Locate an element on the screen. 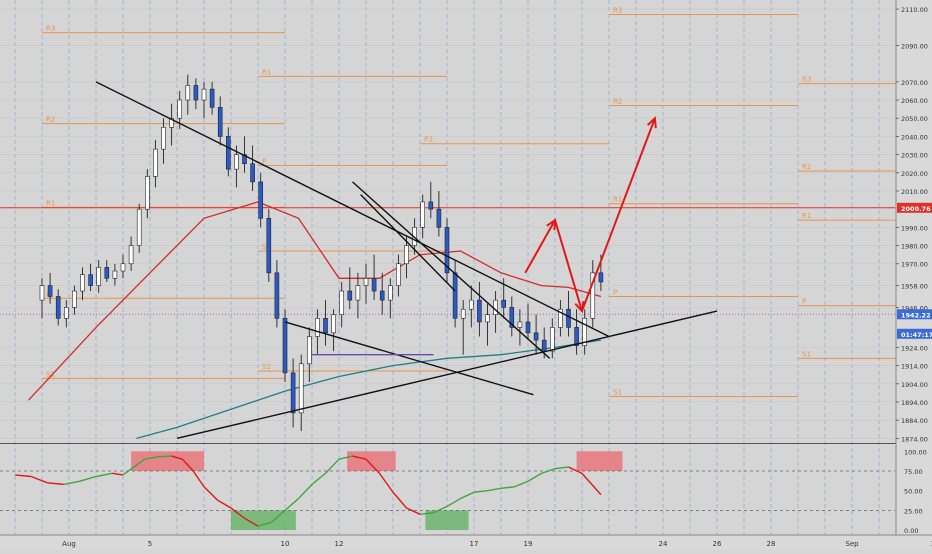 This screenshot has width=932, height=554. osc-tick-label: 50.00 is located at coordinates (913, 492).